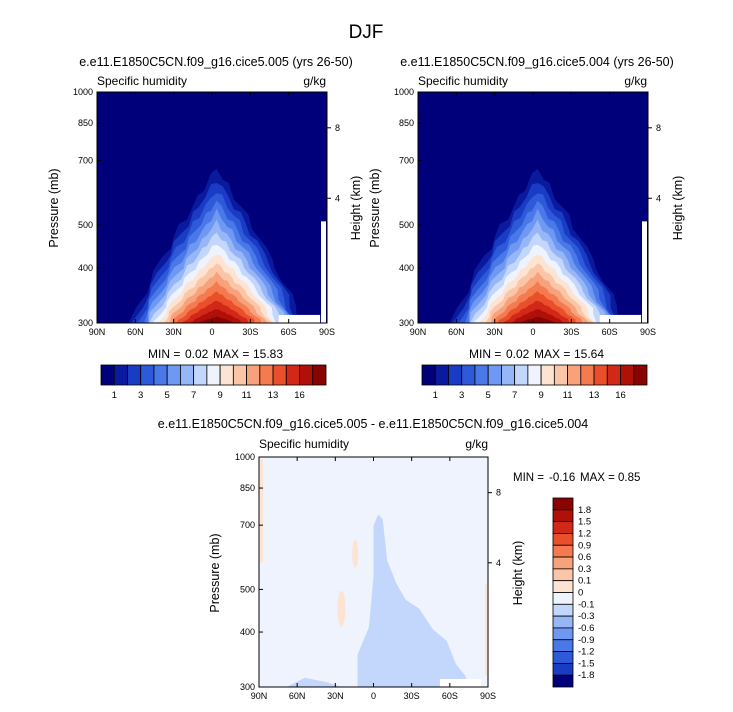 This screenshot has width=733, height=712. What do you see at coordinates (435, 395) in the screenshot?
I see `colorbar-label: 1` at bounding box center [435, 395].